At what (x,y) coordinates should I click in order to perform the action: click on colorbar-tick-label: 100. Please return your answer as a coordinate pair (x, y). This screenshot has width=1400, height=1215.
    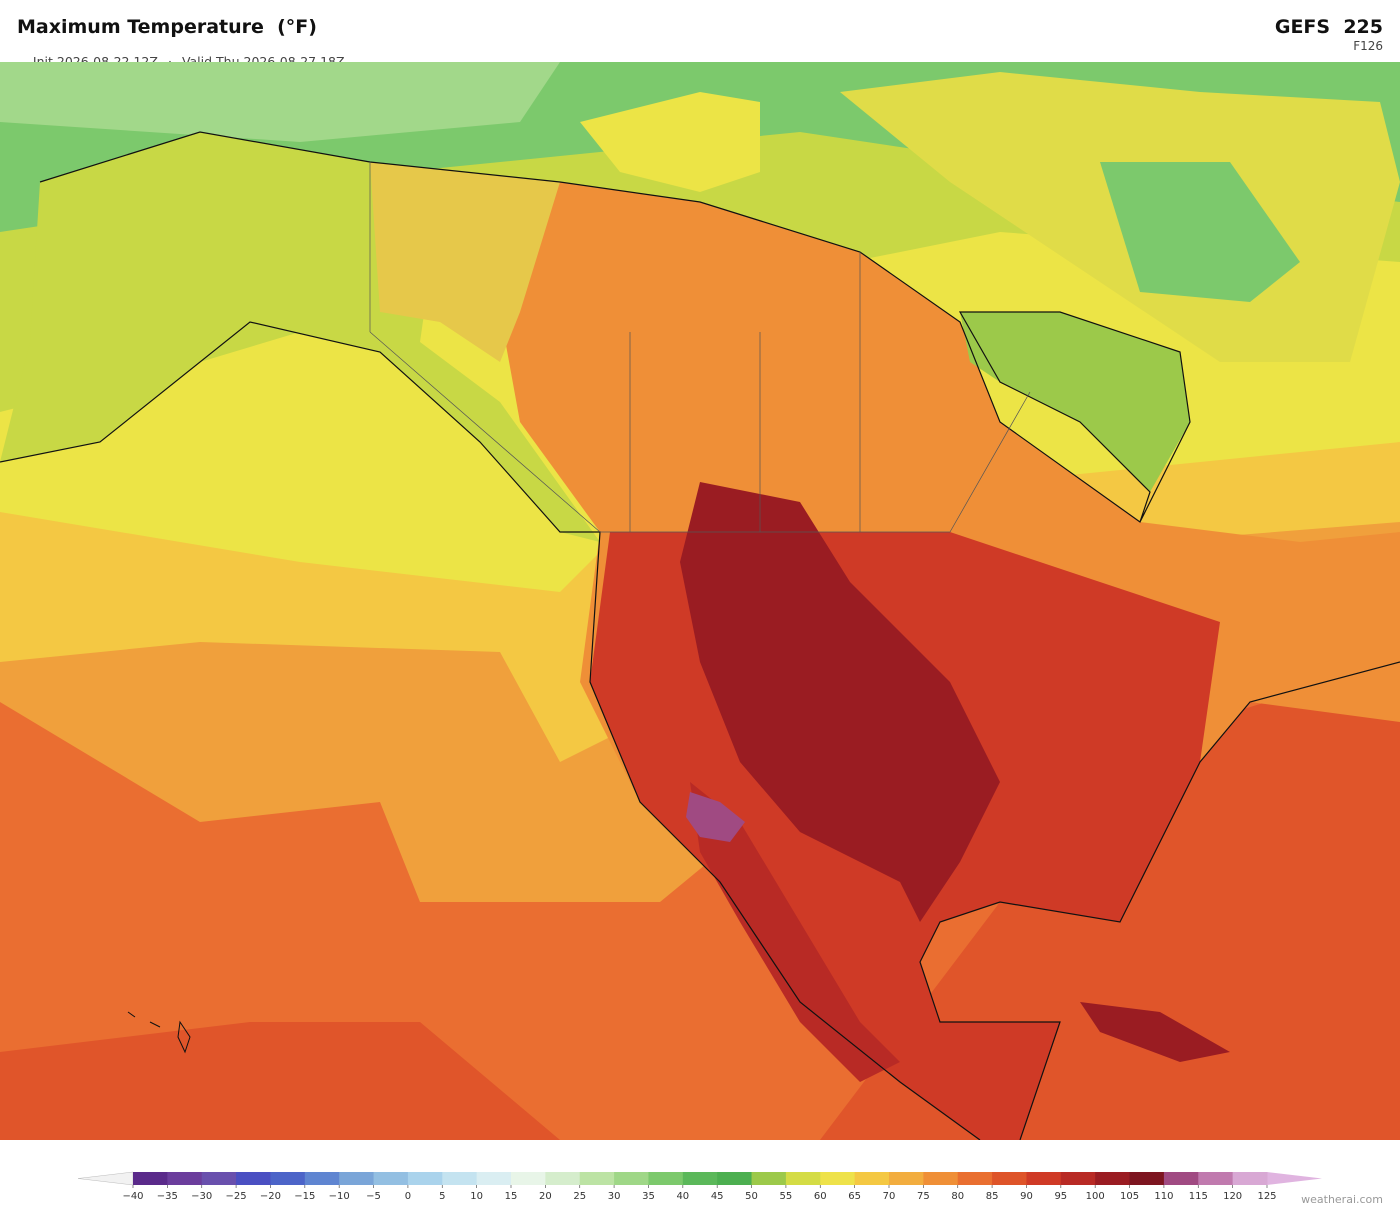
    Looking at the image, I should click on (1095, 1196).